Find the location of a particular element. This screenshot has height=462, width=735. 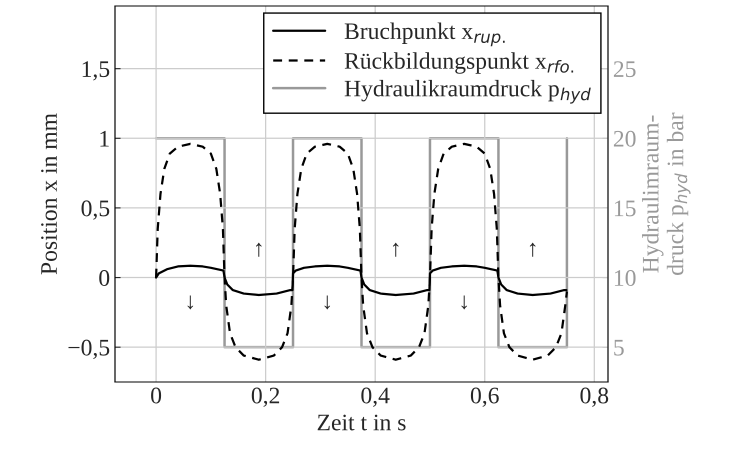

y2-tick-label: 20 is located at coordinates (625, 138).